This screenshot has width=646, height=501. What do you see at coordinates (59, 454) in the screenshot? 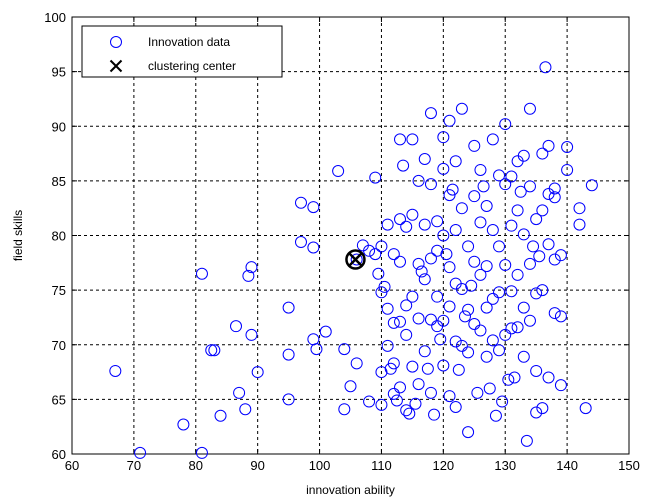
I see `y-tick-label: 60` at bounding box center [59, 454].